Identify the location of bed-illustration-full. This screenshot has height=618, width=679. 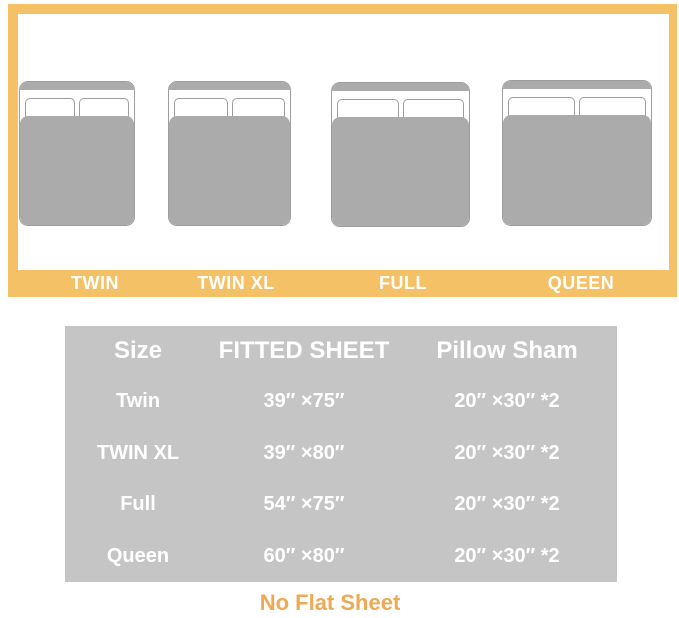
(400, 154).